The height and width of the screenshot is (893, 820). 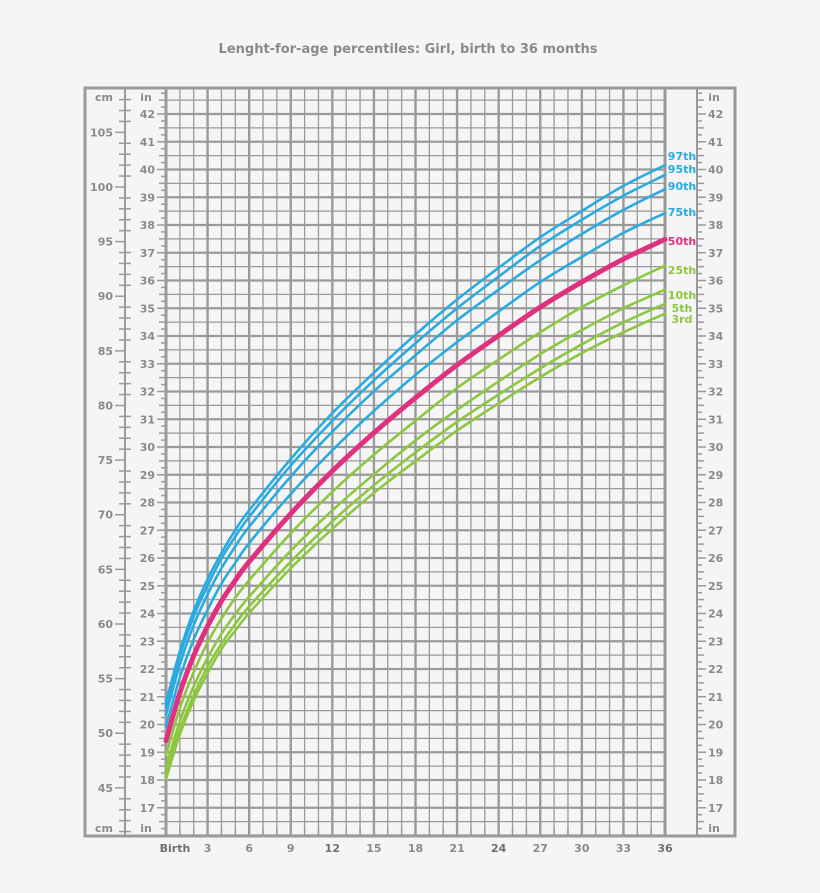 What do you see at coordinates (715, 475) in the screenshot?
I see `in-tick-label-right: 29` at bounding box center [715, 475].